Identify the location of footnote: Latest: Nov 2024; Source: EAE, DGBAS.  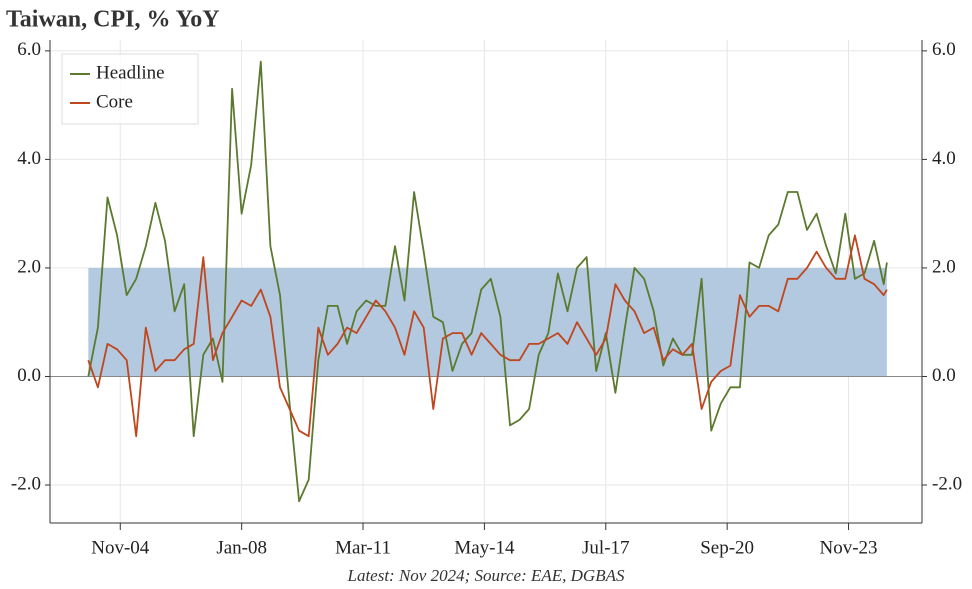
(486, 575).